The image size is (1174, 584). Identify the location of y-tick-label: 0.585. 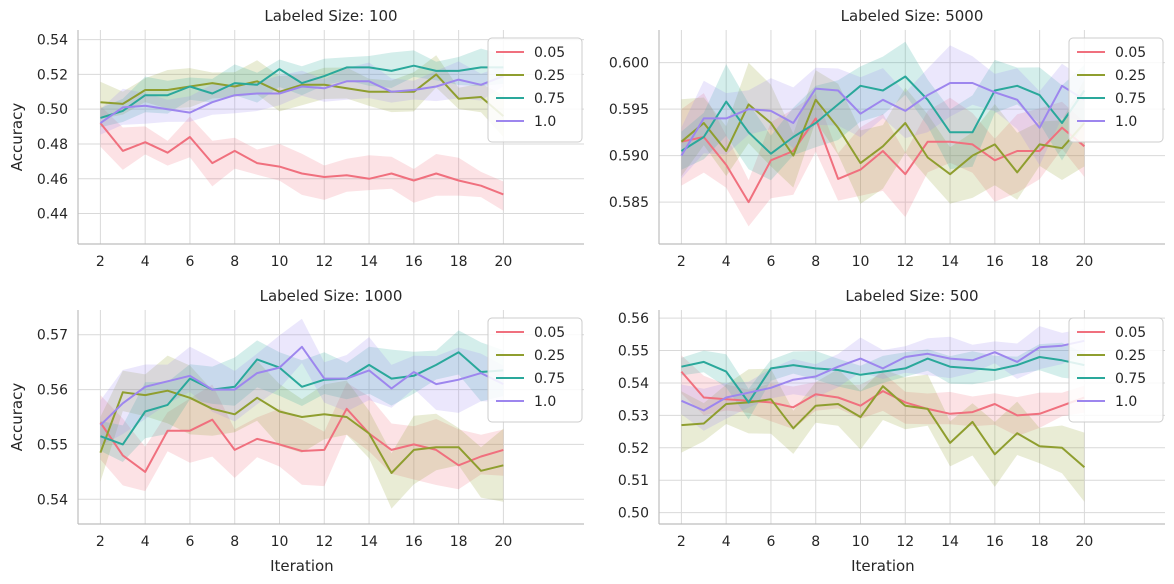
(629, 203).